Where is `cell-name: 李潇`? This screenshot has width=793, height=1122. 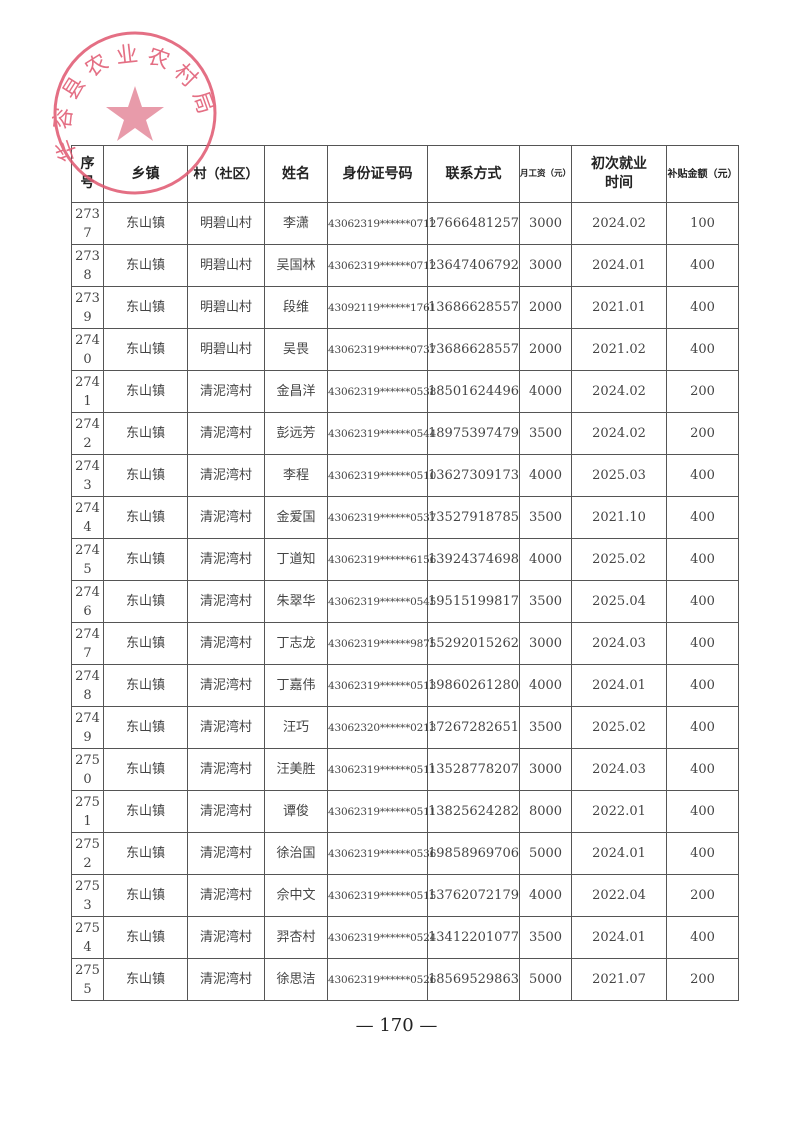
cell-name: 李潇 is located at coordinates (296, 223).